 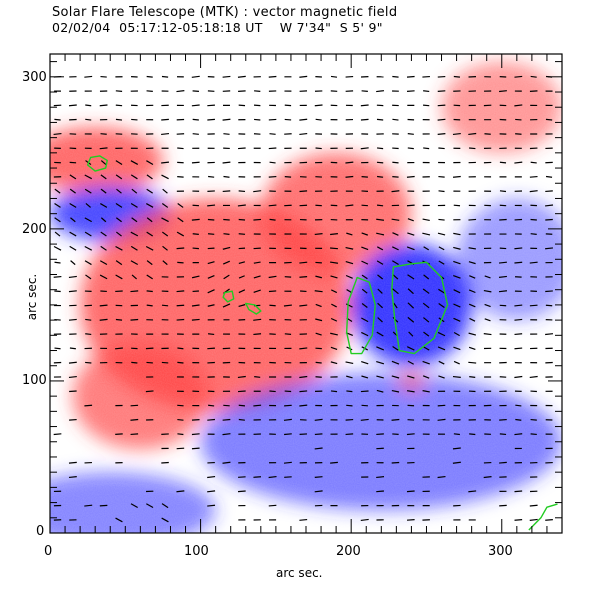 What do you see at coordinates (299, 573) in the screenshot?
I see `x-axis-label: arc sec.` at bounding box center [299, 573].